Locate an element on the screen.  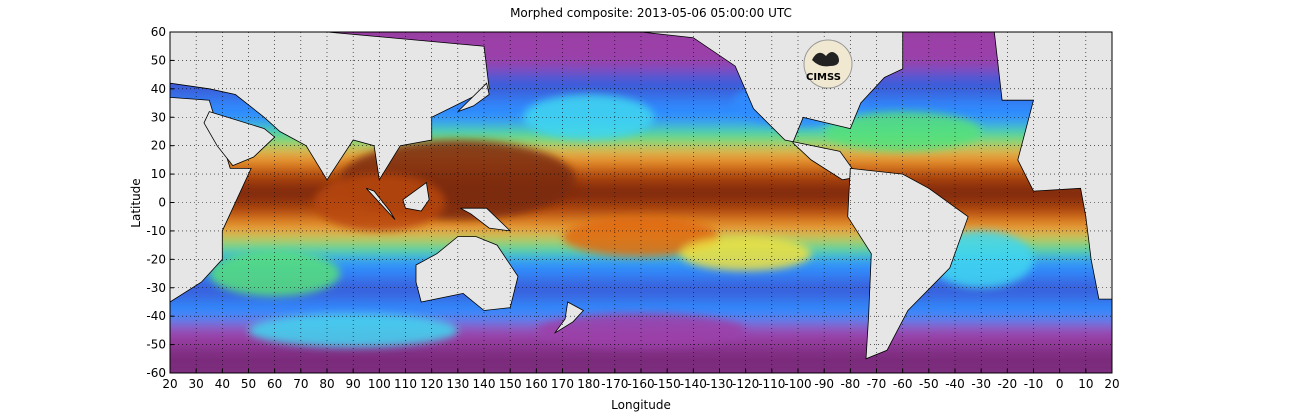
logo-mark is located at coordinates (825, 59).